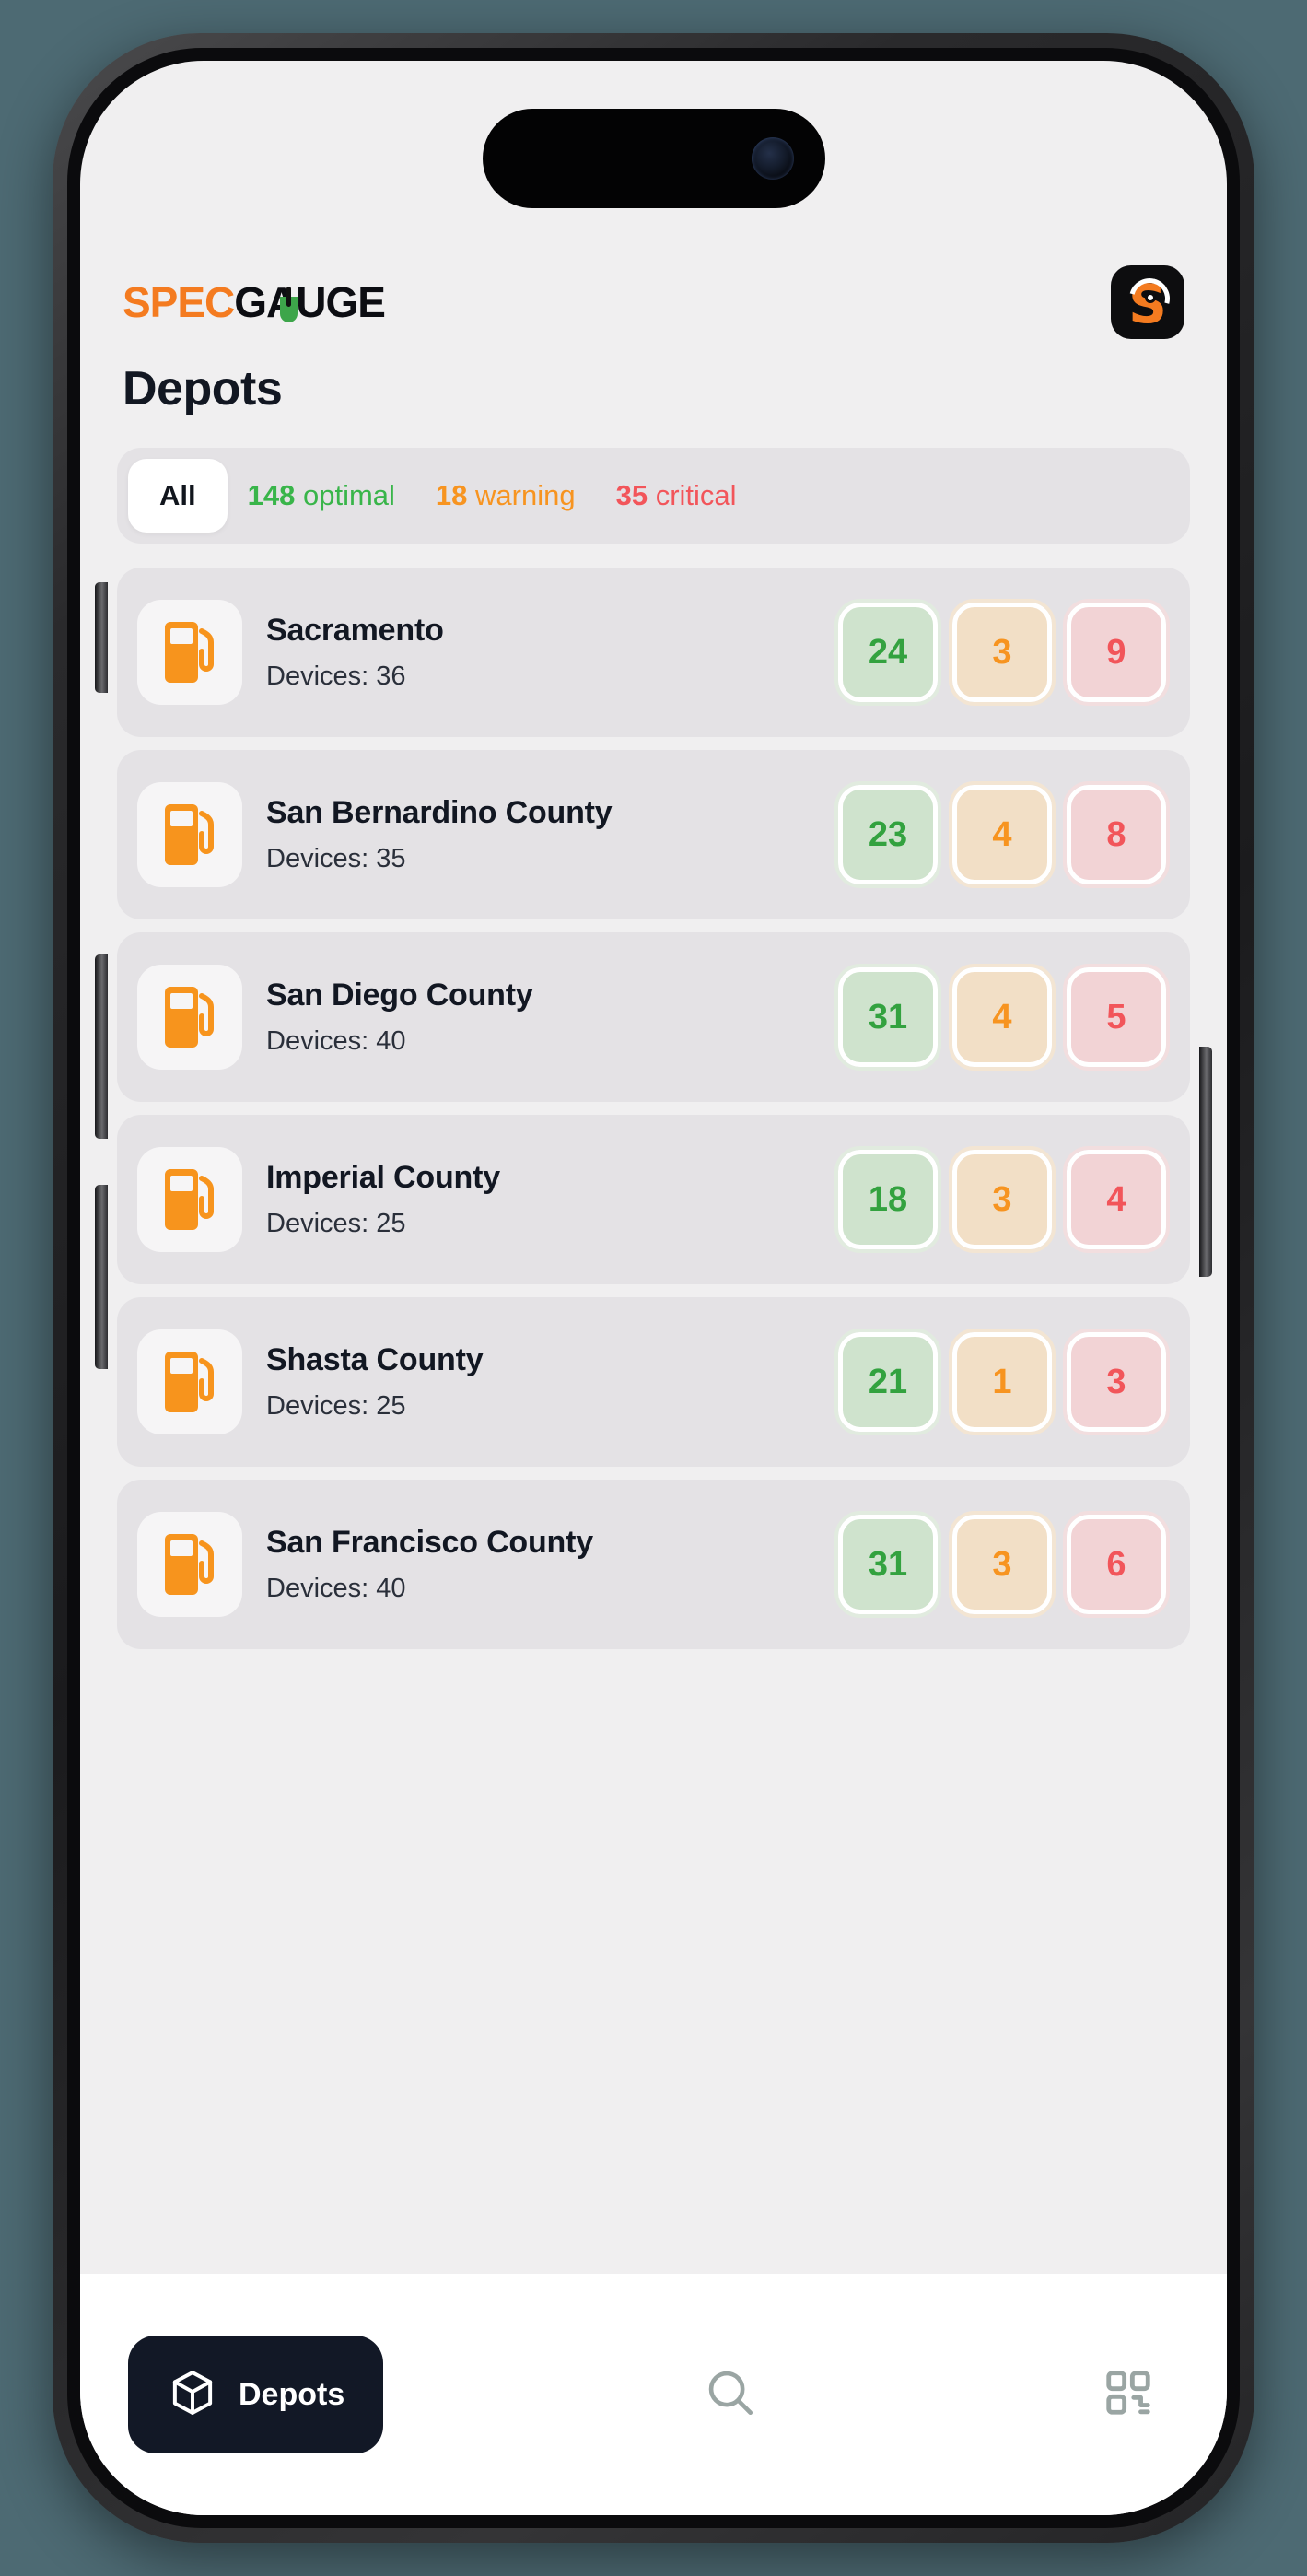  Describe the element at coordinates (289, 309) in the screenshot. I see `logo-green-accent-icon` at that location.